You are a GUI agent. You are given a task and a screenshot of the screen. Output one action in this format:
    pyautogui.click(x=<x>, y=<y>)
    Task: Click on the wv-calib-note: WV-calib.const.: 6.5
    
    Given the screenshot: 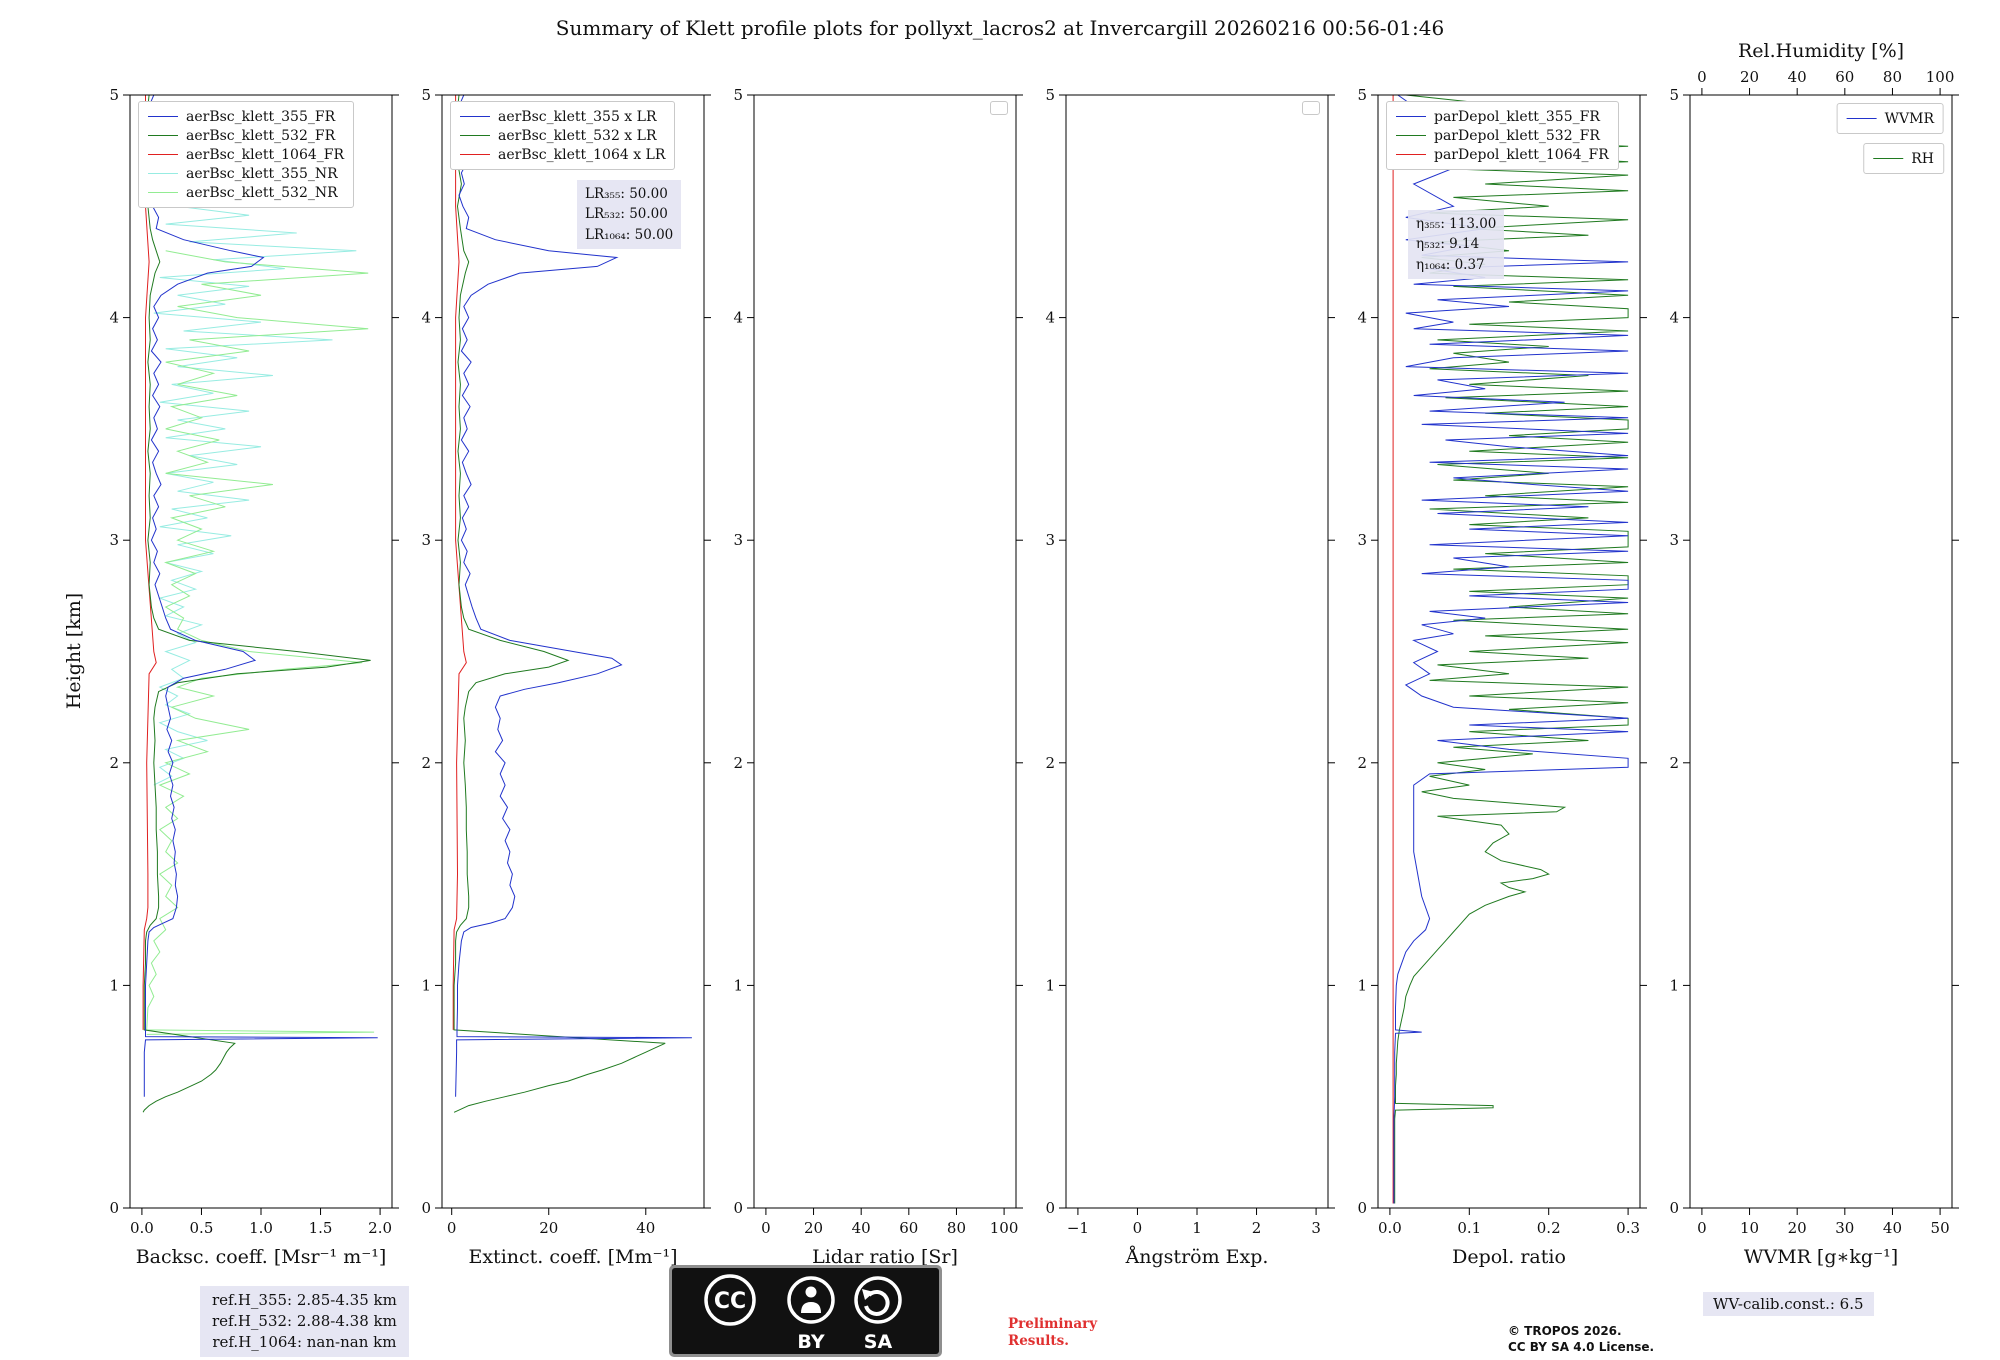 What is the action you would take?
    pyautogui.click(x=1788, y=1304)
    